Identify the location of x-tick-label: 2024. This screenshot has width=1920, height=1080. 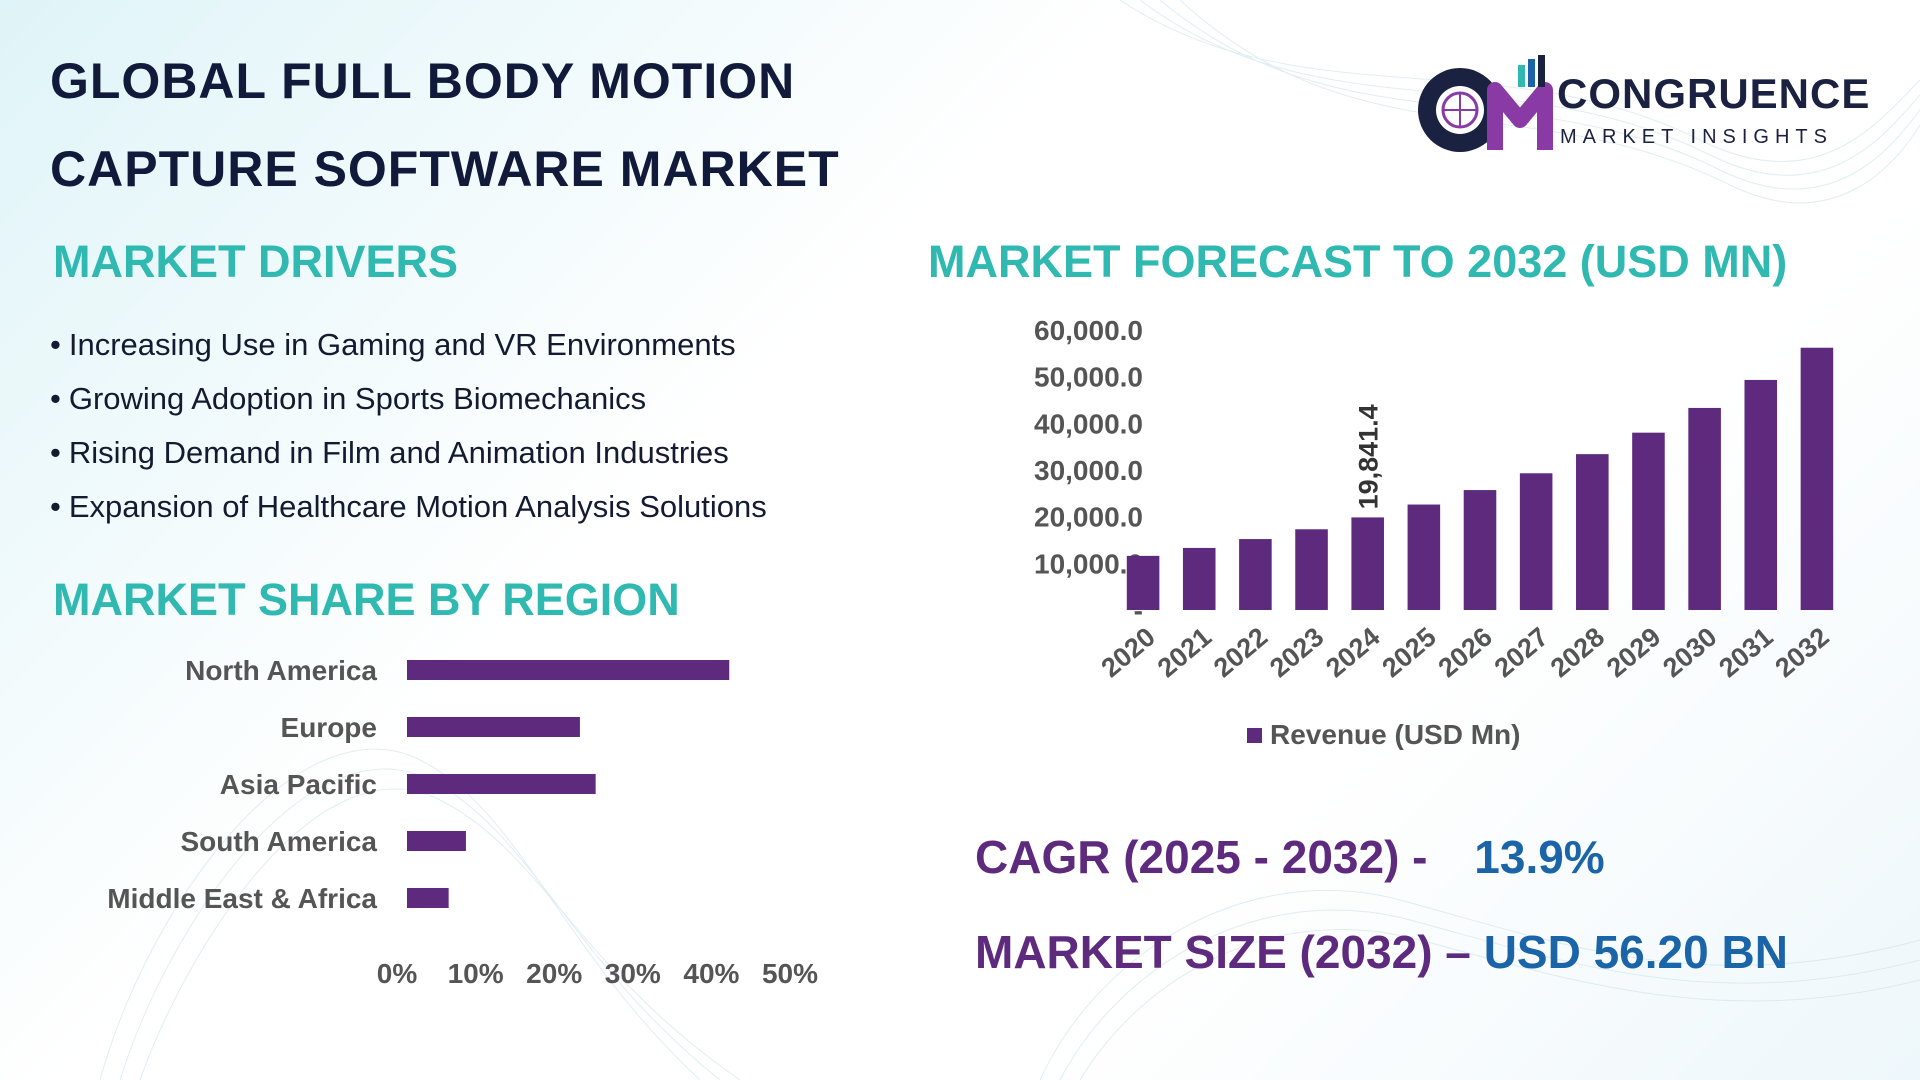
(1352, 653).